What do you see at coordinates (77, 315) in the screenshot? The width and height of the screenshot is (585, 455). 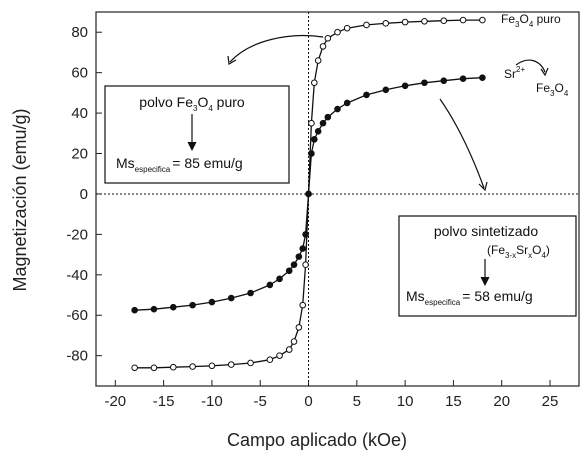 I see `y-tick-label: -60` at bounding box center [77, 315].